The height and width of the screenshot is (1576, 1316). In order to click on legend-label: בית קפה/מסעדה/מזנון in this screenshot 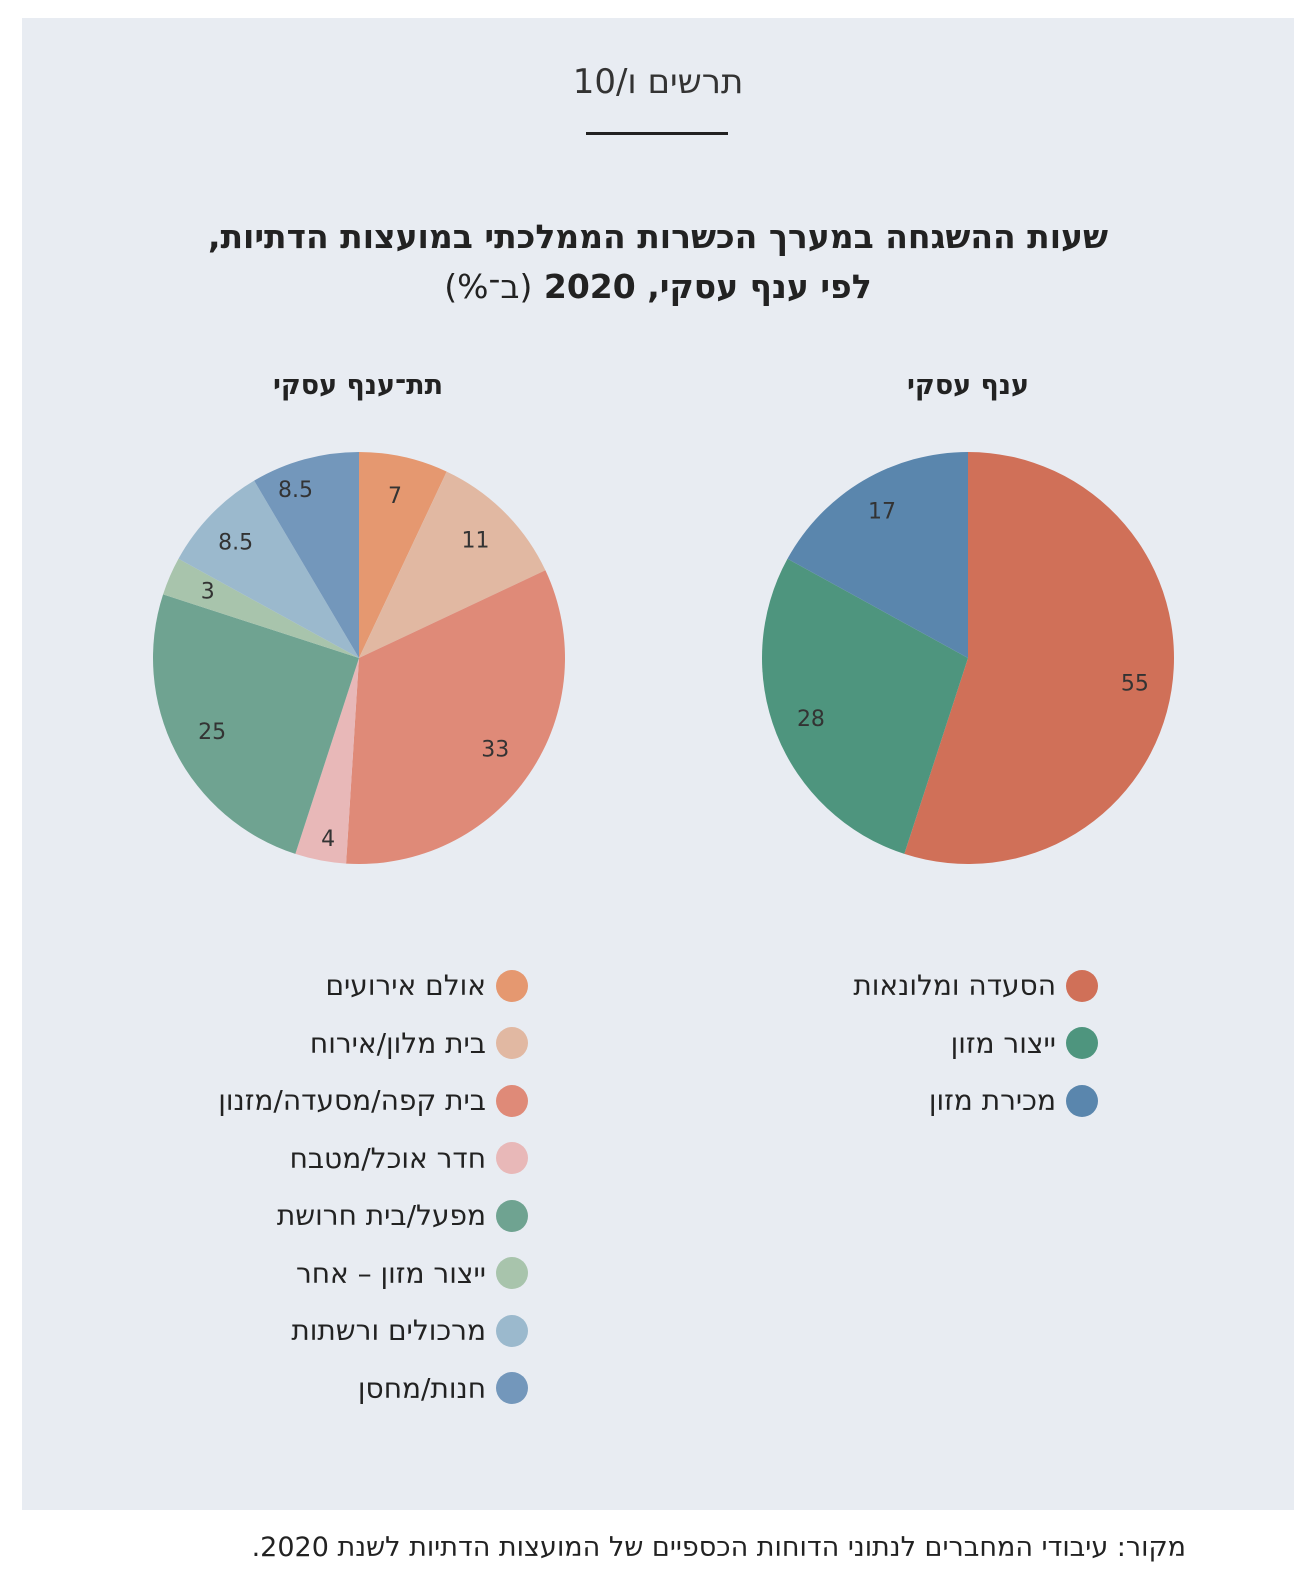, I will do `click(352, 1101)`.